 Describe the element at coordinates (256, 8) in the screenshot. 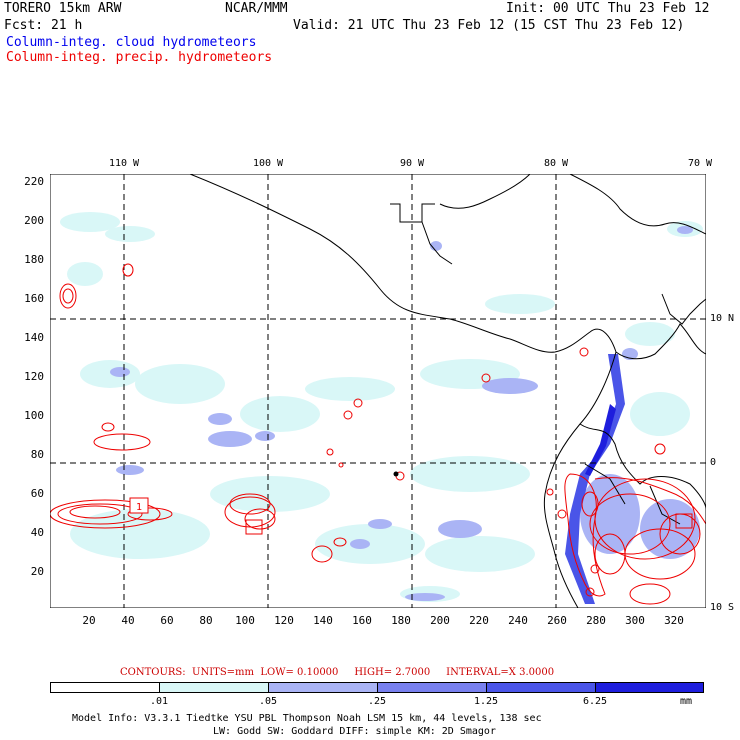

I see `organization-label: NCAR/MMM` at that location.